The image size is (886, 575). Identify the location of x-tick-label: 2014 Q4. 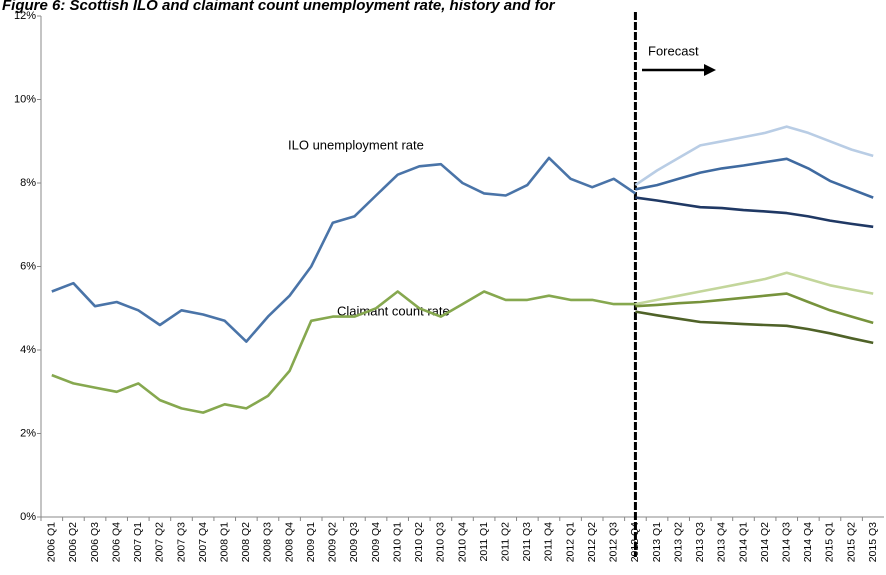
(808, 542).